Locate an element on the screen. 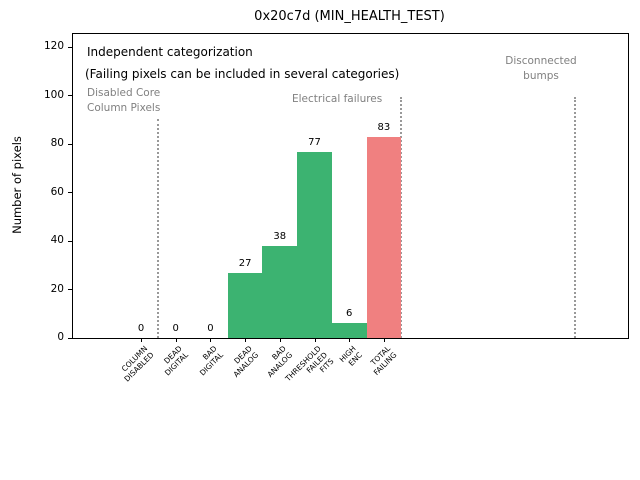 This screenshot has width=640, height=480. bar-value-label: 77 is located at coordinates (314, 142).